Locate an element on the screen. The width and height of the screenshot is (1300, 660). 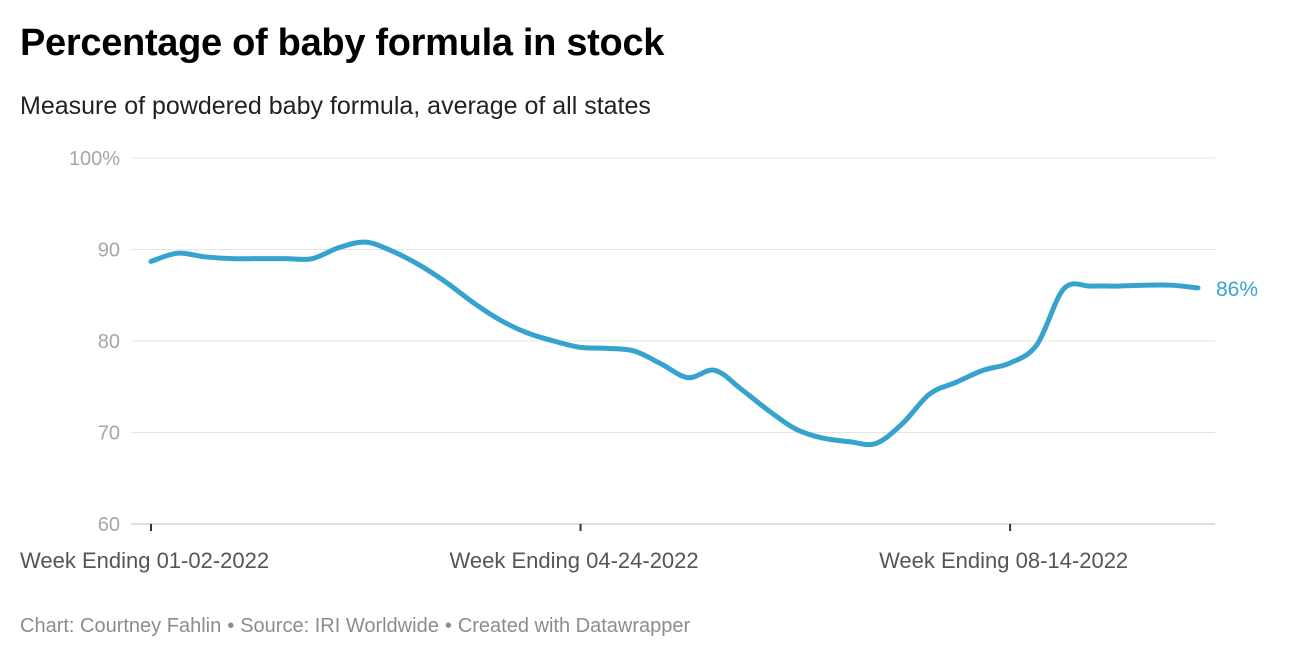
y-tick-label: 90 is located at coordinates (109, 251).